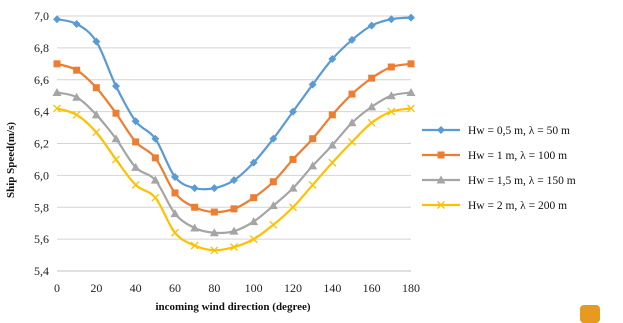 The width and height of the screenshot is (623, 323). I want to click on y-tick-label: 6,8, so click(41, 48).